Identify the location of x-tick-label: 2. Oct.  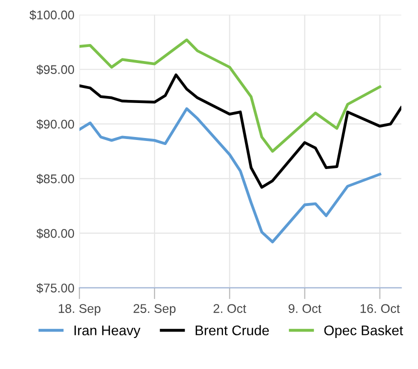
(230, 308).